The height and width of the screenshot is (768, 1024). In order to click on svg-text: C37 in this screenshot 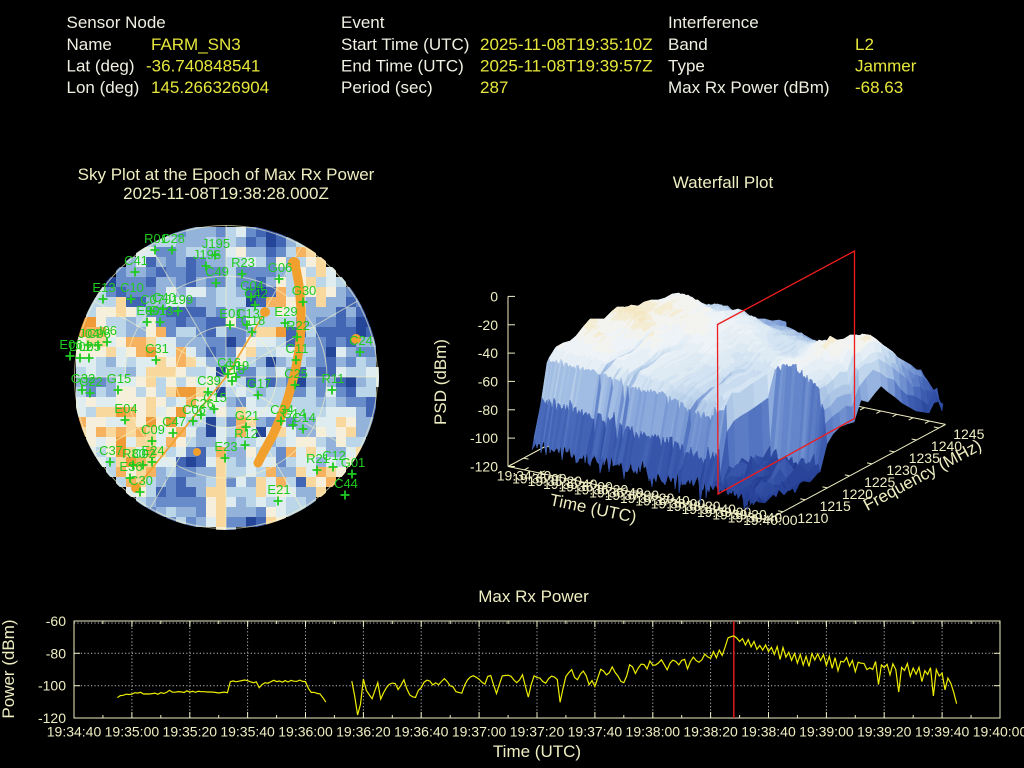, I will do `click(111, 450)`.